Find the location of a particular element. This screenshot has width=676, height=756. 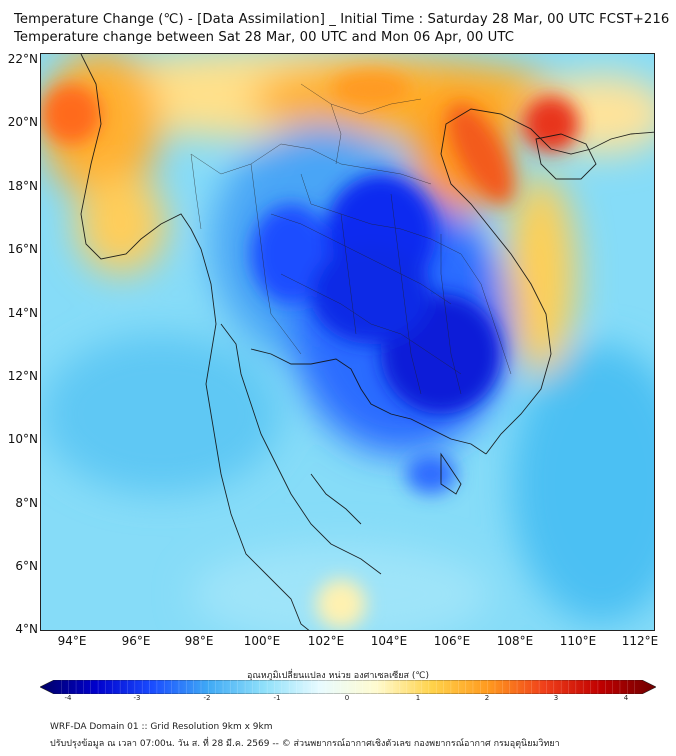

lat-label: 12°N is located at coordinates (22, 376).